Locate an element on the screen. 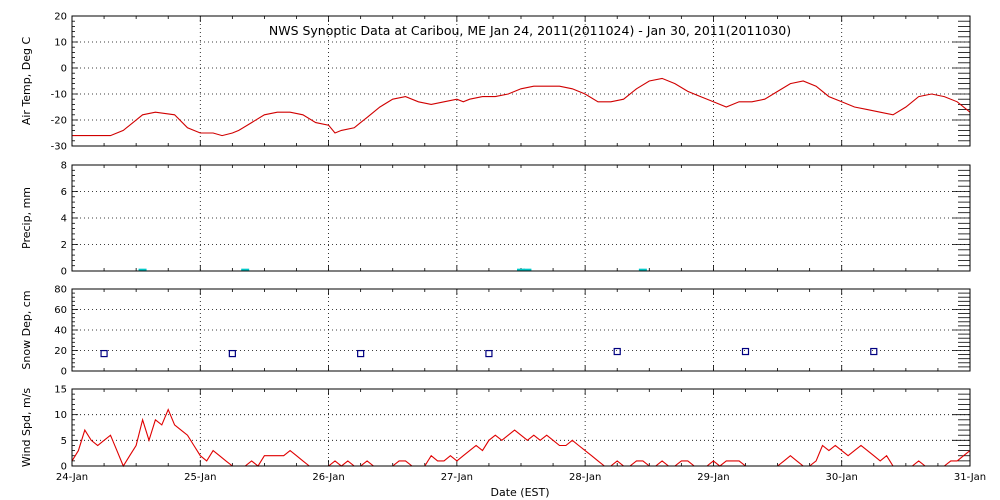  x-tick-label: 30-Jan is located at coordinates (842, 477).